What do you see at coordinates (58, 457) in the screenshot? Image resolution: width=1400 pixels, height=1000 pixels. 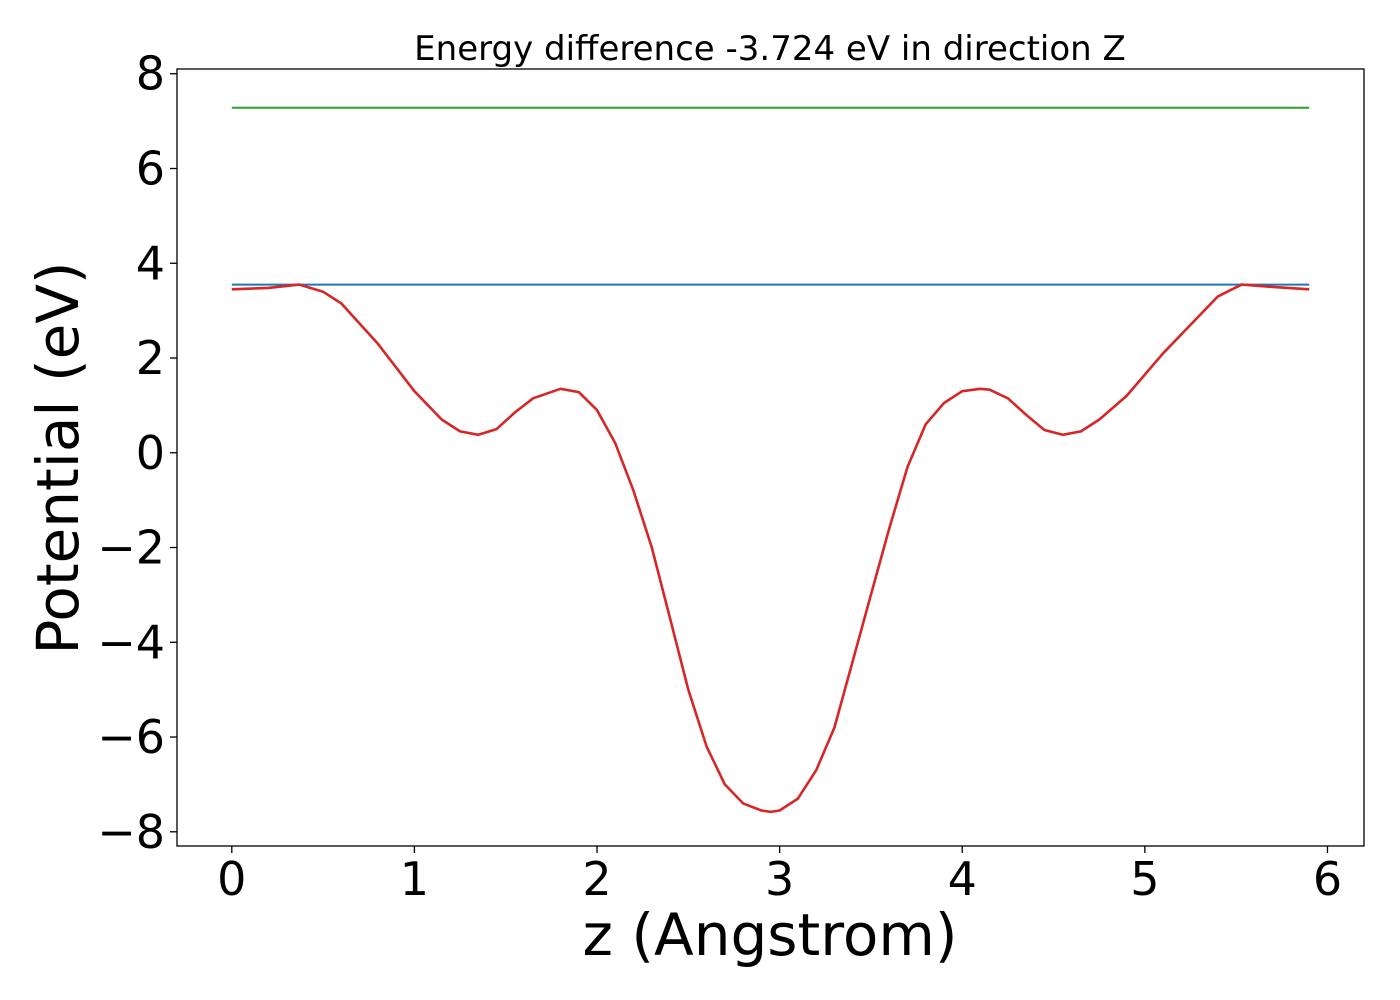 I see `y-axis-label: Potential (eV)` at bounding box center [58, 457].